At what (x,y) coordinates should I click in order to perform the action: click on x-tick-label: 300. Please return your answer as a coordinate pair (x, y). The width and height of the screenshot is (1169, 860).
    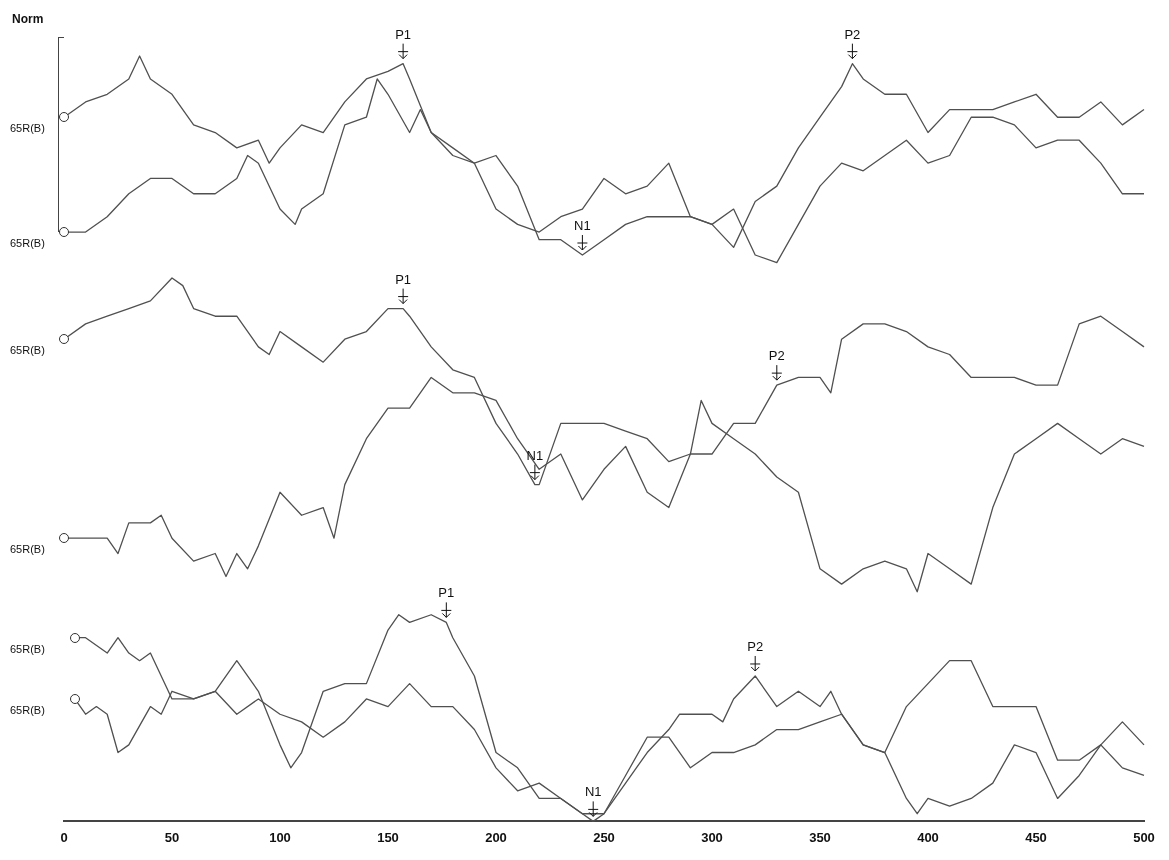
    Looking at the image, I should click on (712, 837).